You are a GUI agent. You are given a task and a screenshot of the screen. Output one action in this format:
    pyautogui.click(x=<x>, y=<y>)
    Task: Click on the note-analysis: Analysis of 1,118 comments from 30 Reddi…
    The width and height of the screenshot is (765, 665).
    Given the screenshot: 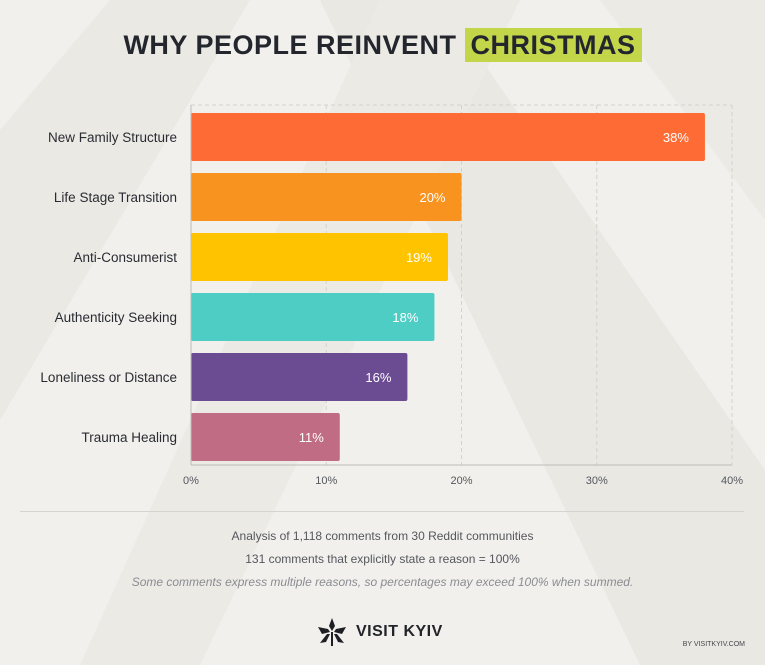 What is the action you would take?
    pyautogui.click(x=382, y=536)
    